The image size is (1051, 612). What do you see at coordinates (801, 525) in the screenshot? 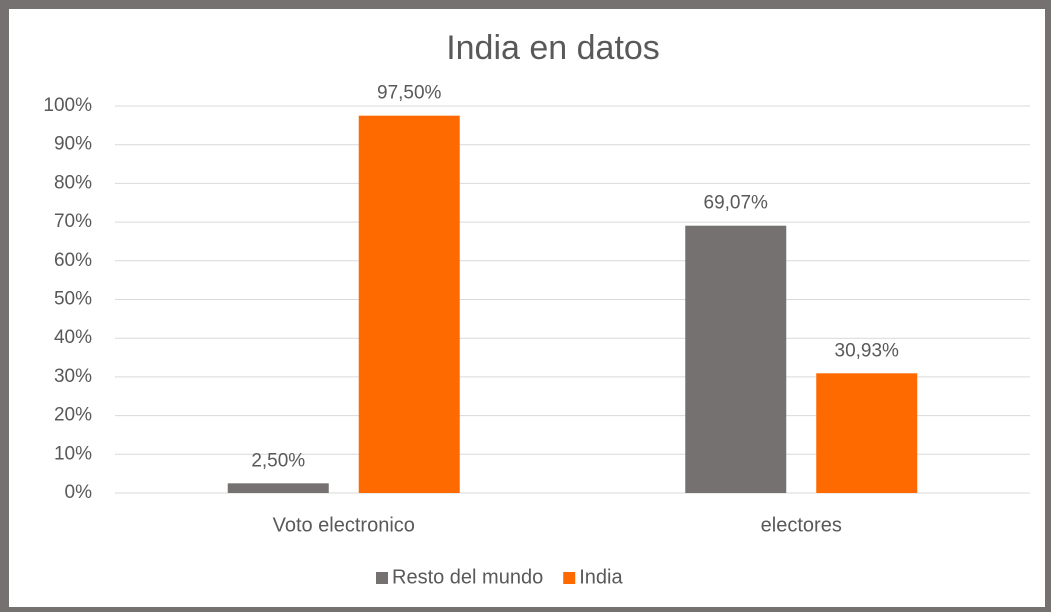
I see `x-tick-label: electores` at bounding box center [801, 525].